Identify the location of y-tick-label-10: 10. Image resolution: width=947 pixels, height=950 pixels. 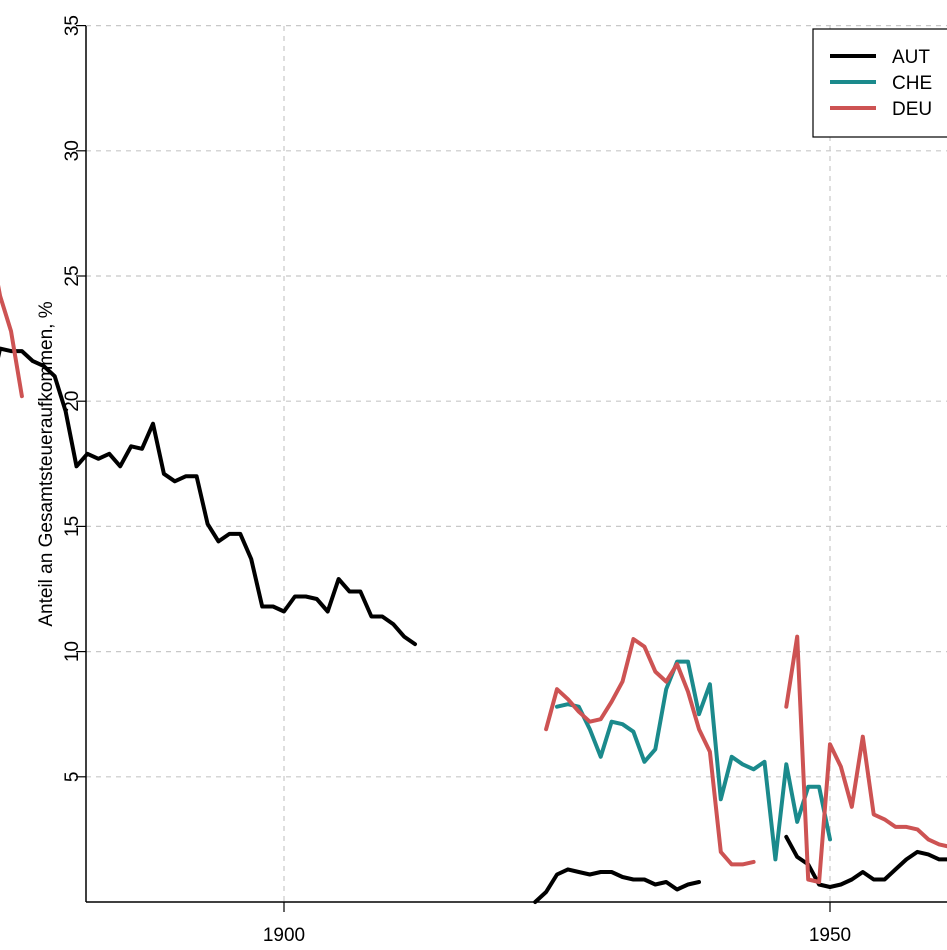
(72, 651).